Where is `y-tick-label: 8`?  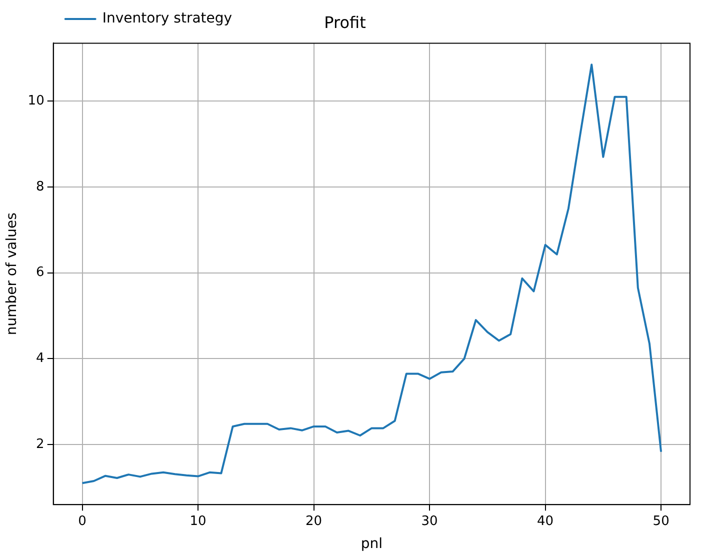
y-tick-label: 8 is located at coordinates (40, 186).